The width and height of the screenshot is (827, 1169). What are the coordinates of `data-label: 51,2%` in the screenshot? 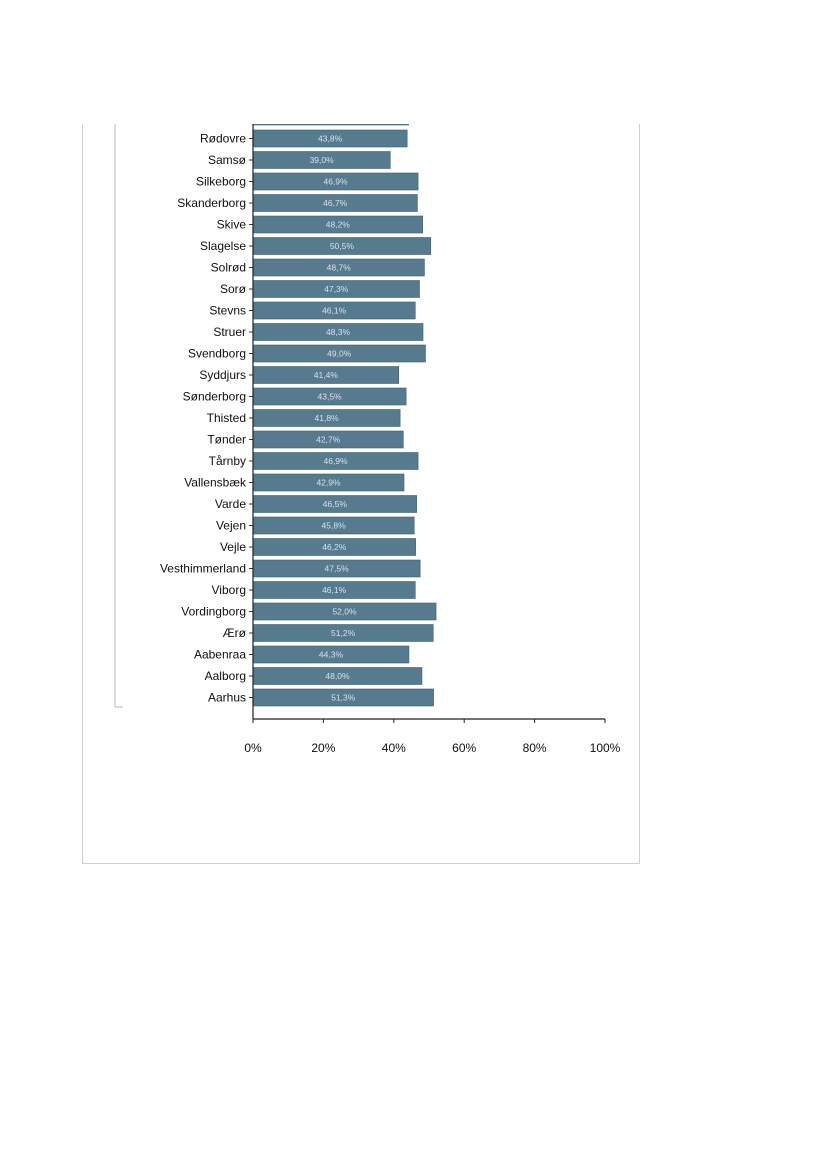 It's located at (343, 633).